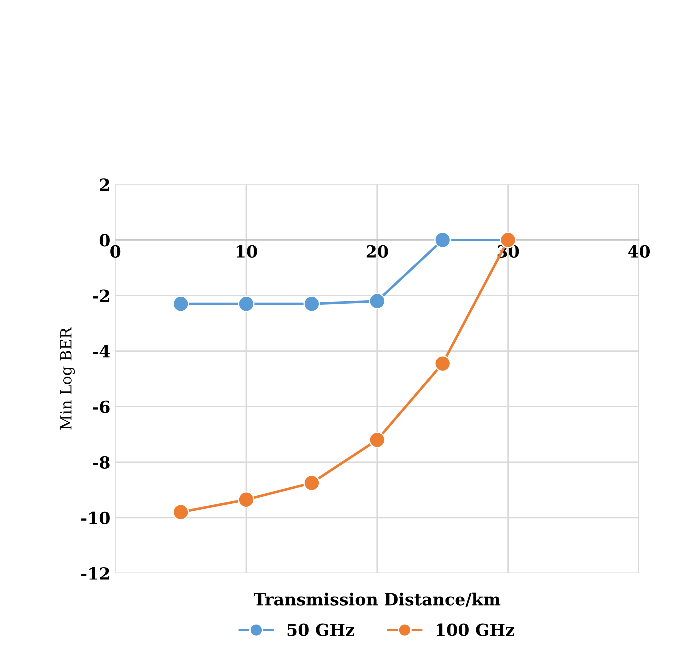  What do you see at coordinates (115, 251) in the screenshot?
I see `x-tick-label: 0` at bounding box center [115, 251].